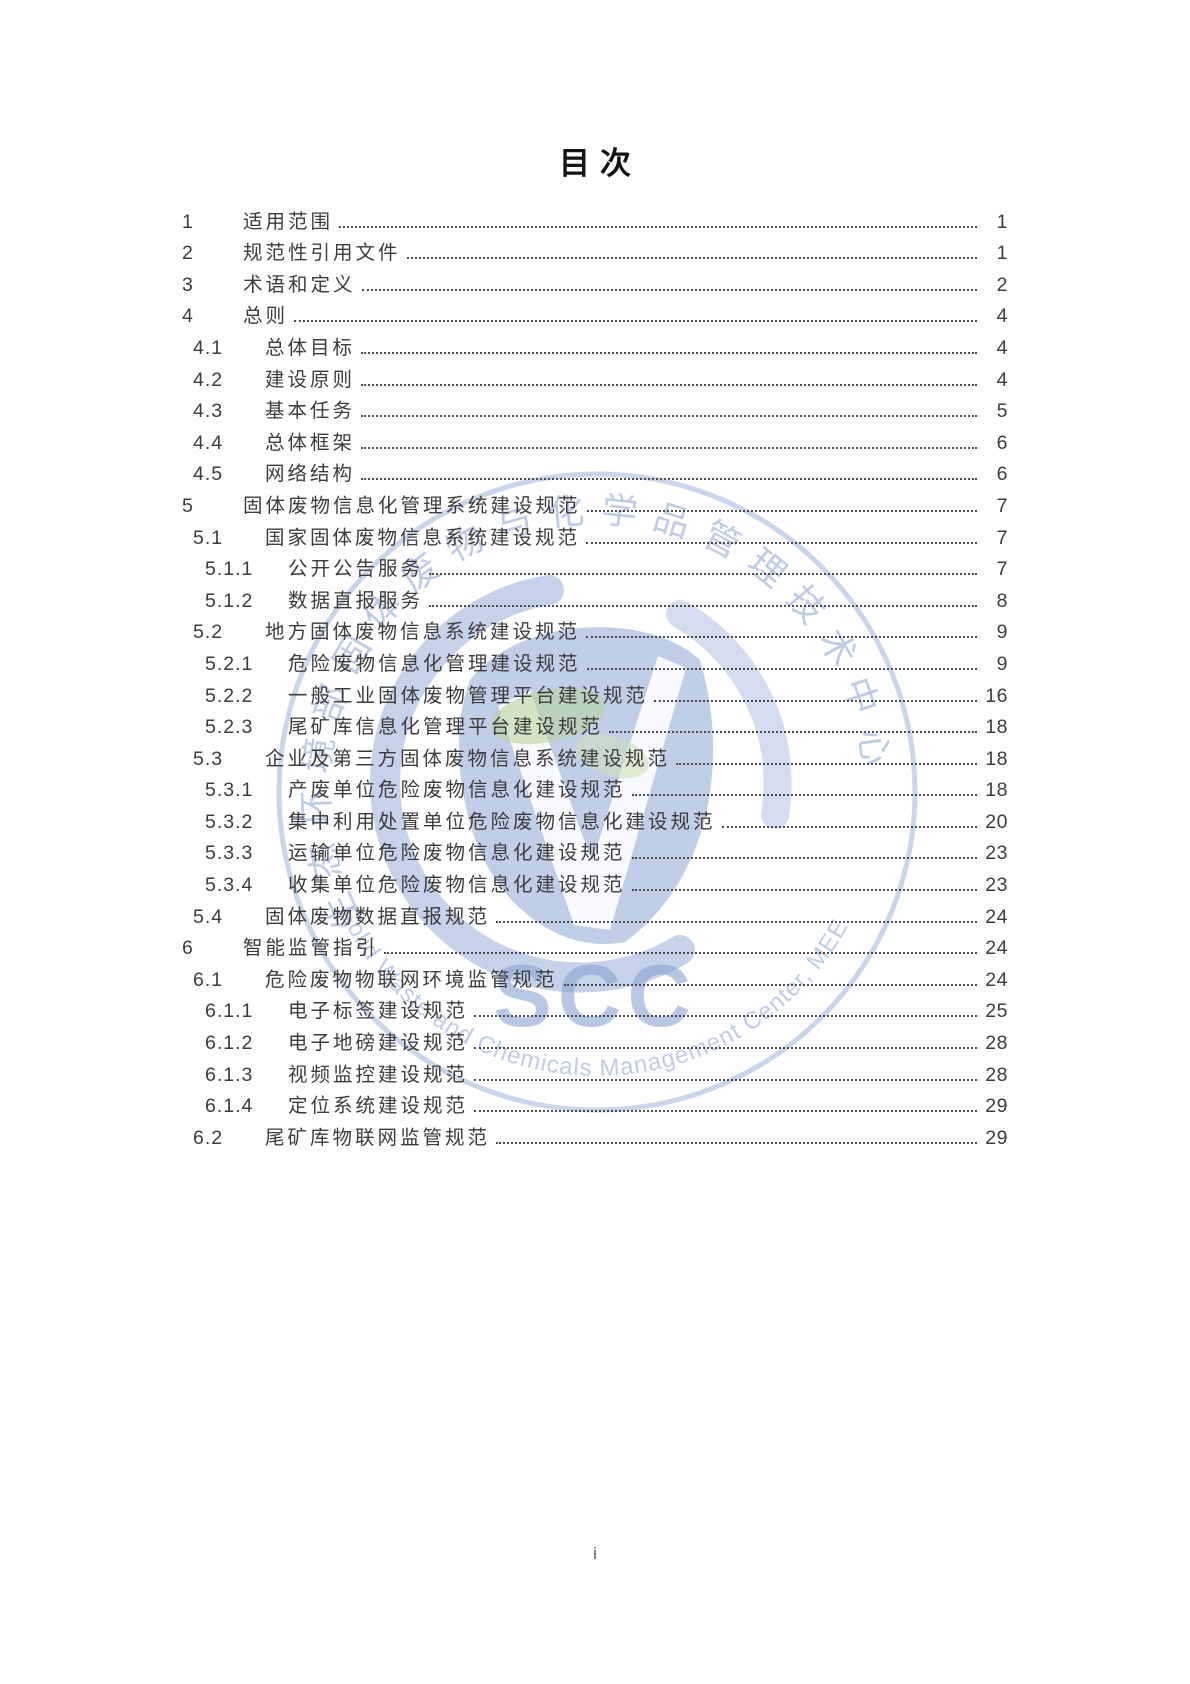 This screenshot has width=1190, height=1684. Describe the element at coordinates (423, 632) in the screenshot. I see `toc-entry-title: 地方固体废物信息系统建设规范` at that location.